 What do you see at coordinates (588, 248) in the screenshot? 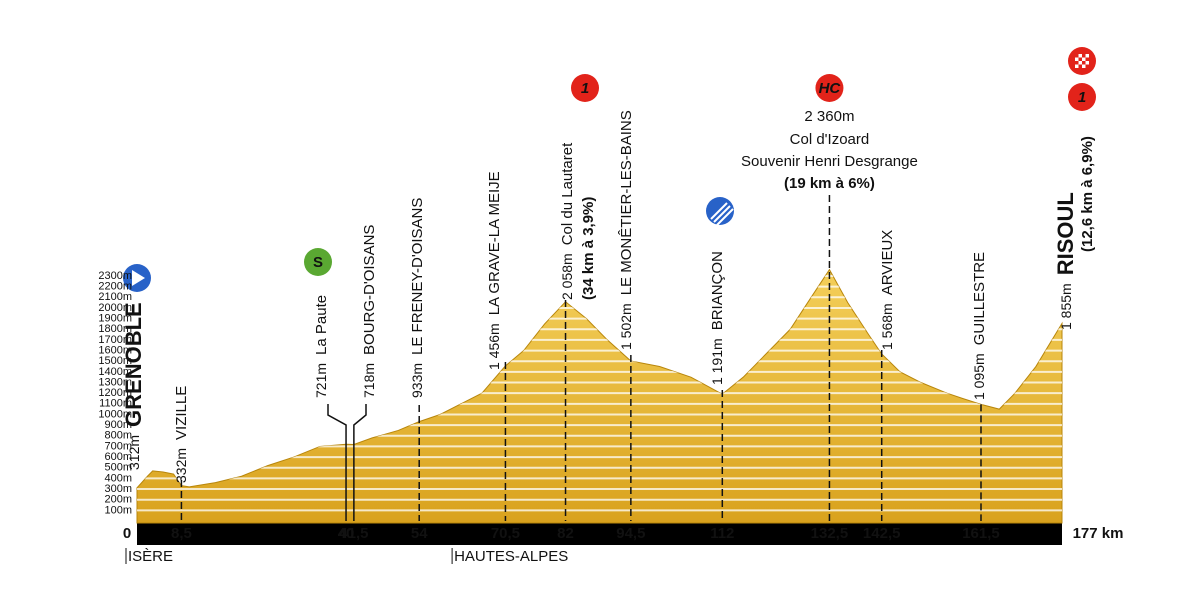
I see `climb-label: (34 km à 3,9%)` at bounding box center [588, 248].